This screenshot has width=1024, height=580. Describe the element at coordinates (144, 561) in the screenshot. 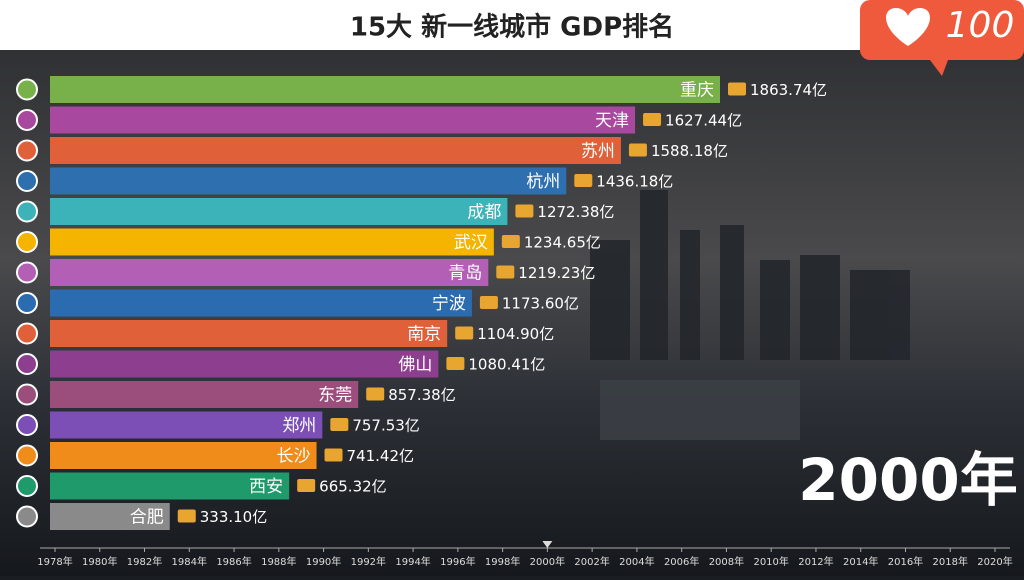

I see `timeline-label: 1982年` at that location.